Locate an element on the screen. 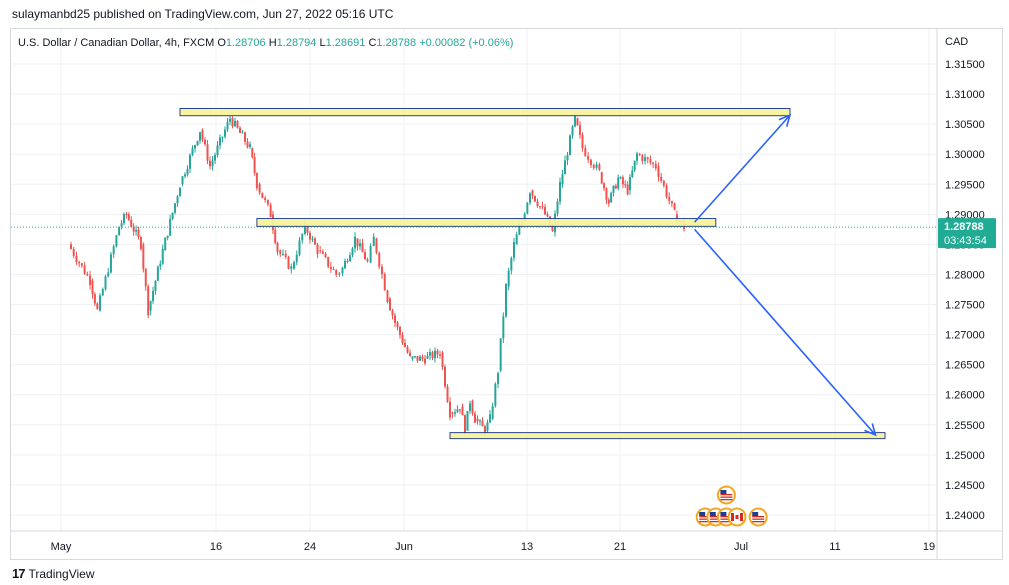  x-tick-label: 19 is located at coordinates (929, 547).